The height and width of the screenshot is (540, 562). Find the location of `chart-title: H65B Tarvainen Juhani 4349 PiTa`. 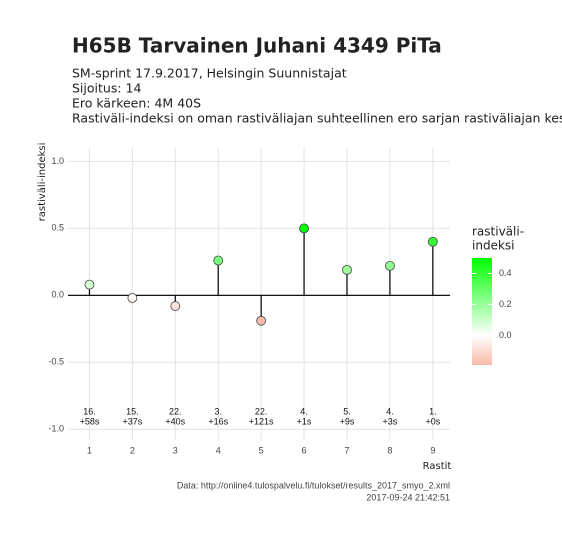

chart-title: H65B Tarvainen Juhani 4349 PiTa is located at coordinates (257, 46).